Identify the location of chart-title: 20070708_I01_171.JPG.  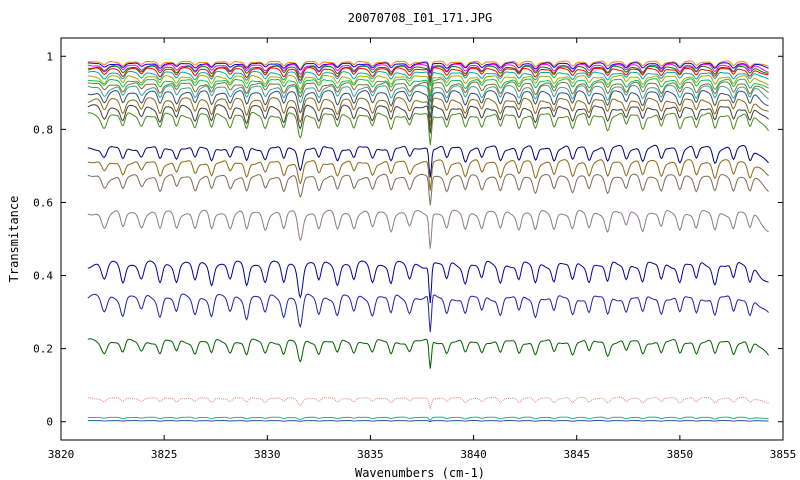
(420, 18).